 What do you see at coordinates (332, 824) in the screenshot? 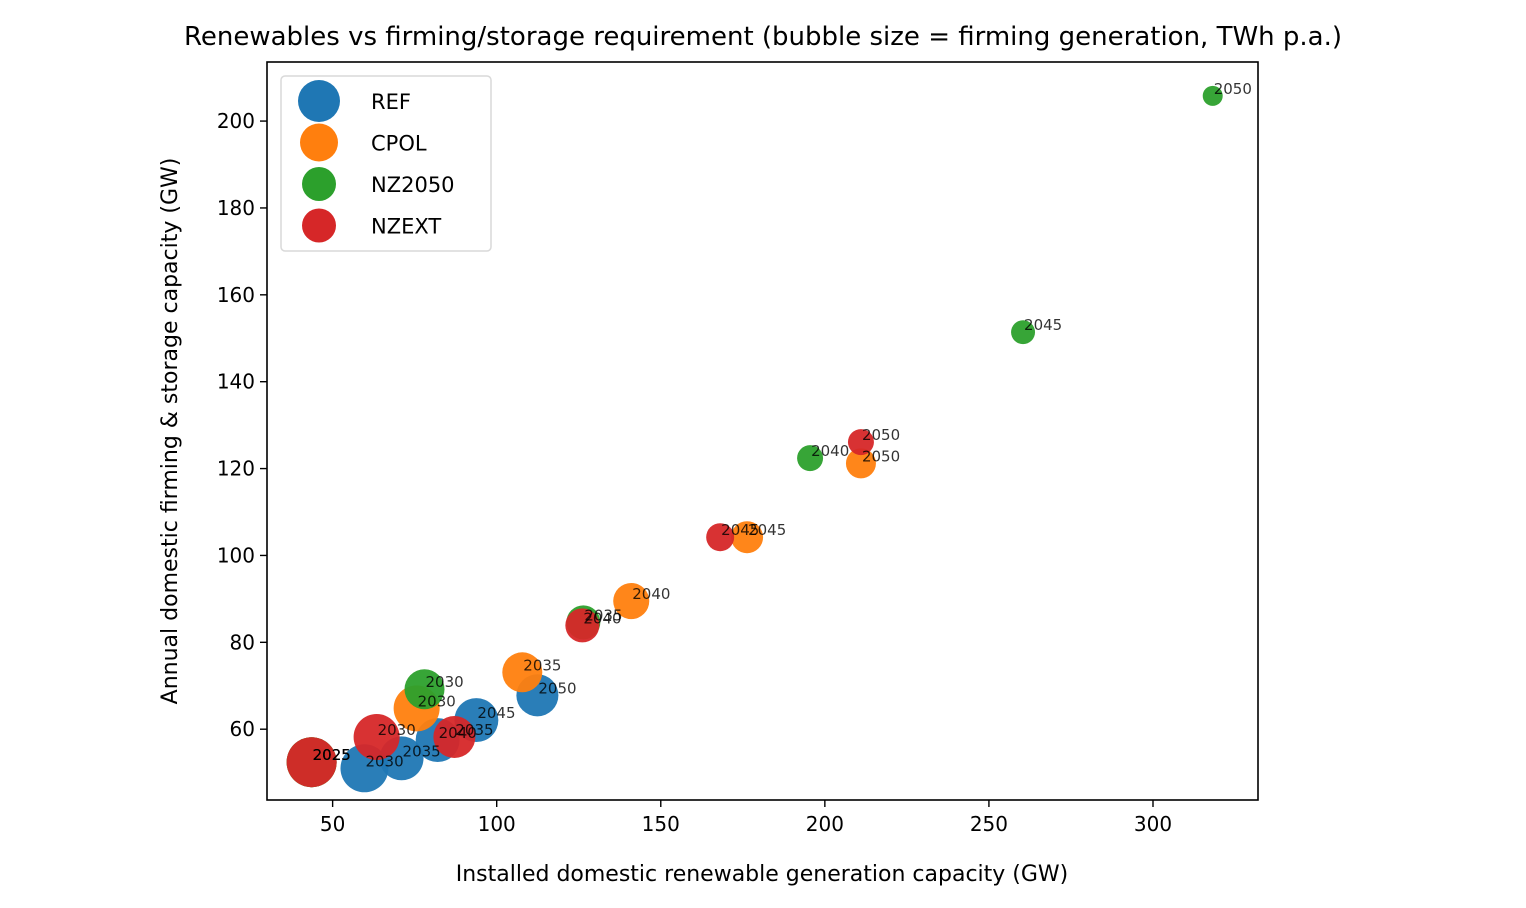
I see `x-tick-label: 50` at bounding box center [332, 824].